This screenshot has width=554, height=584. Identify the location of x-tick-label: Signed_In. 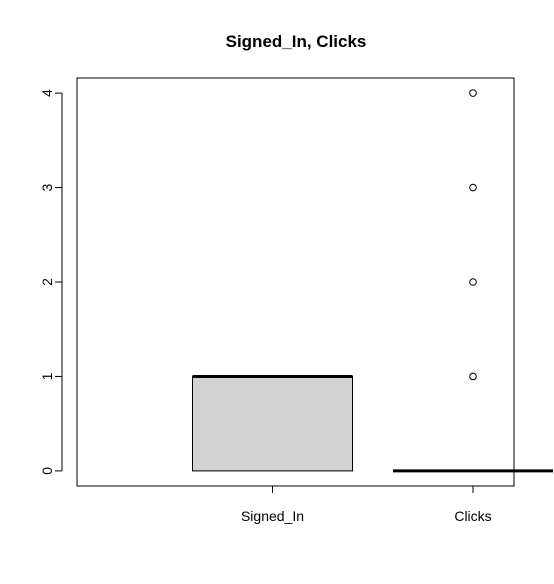
(272, 516).